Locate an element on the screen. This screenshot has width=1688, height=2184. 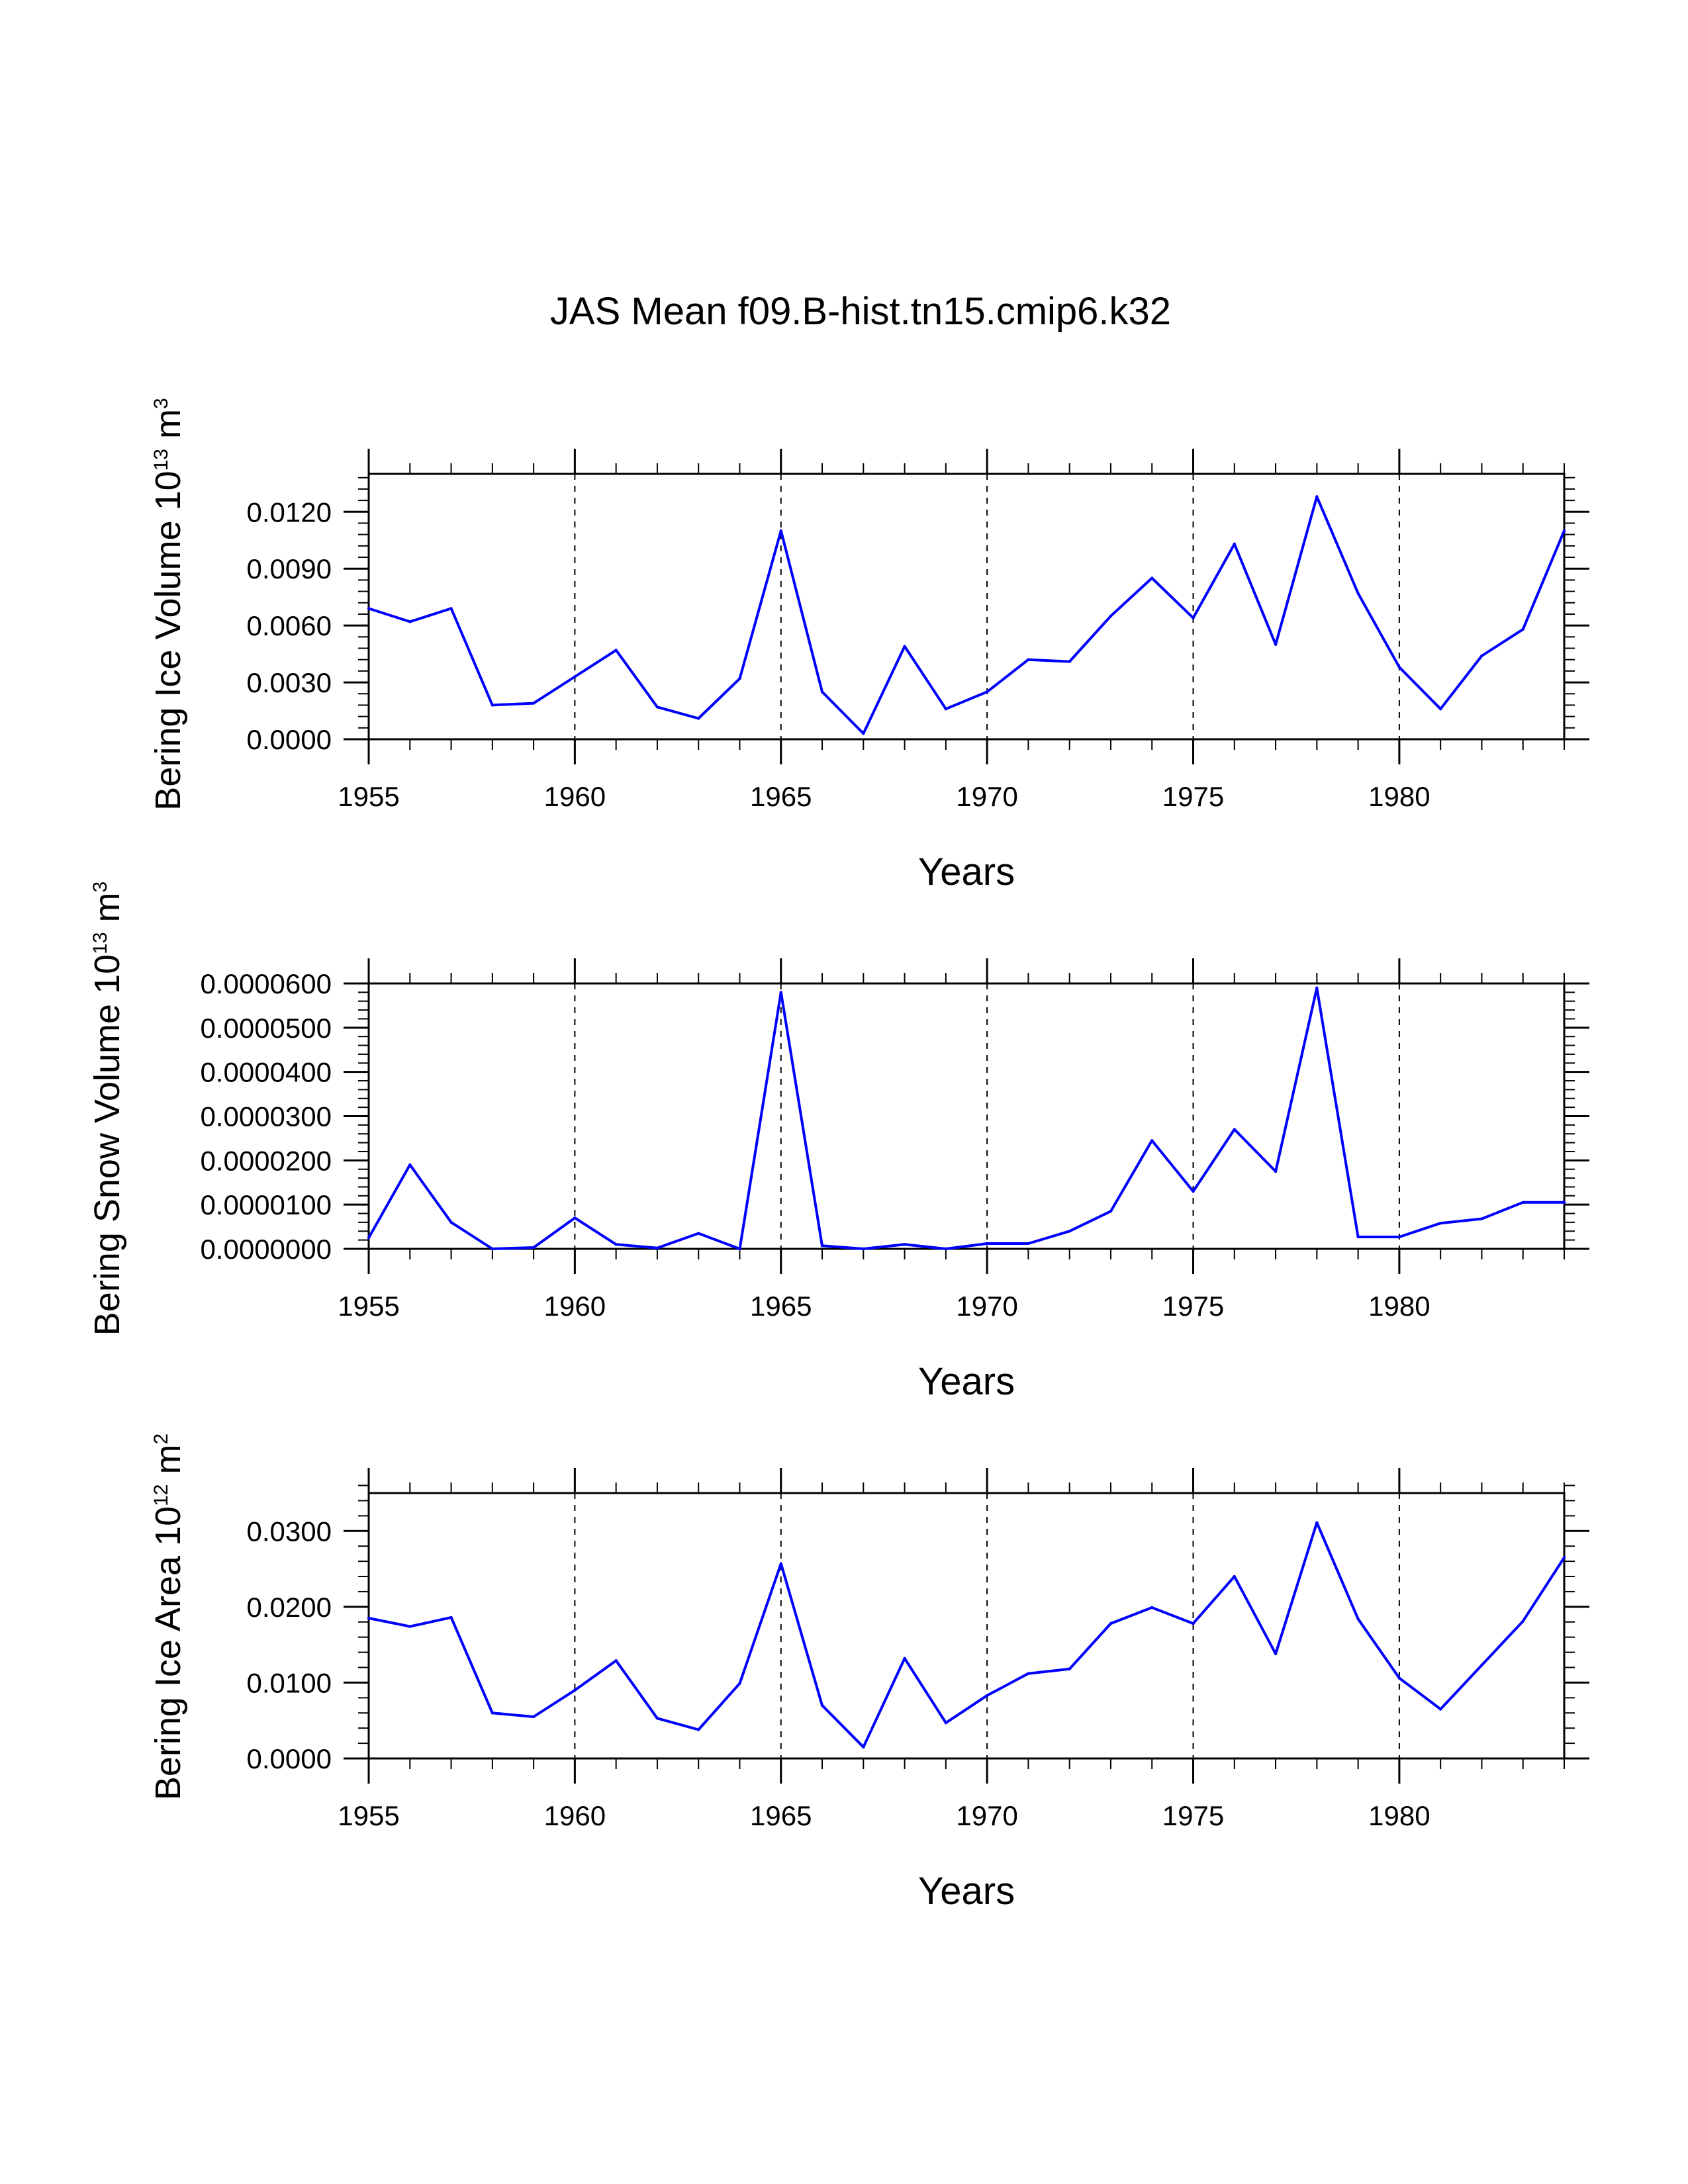
x-tick-label: 1970 is located at coordinates (986, 796).